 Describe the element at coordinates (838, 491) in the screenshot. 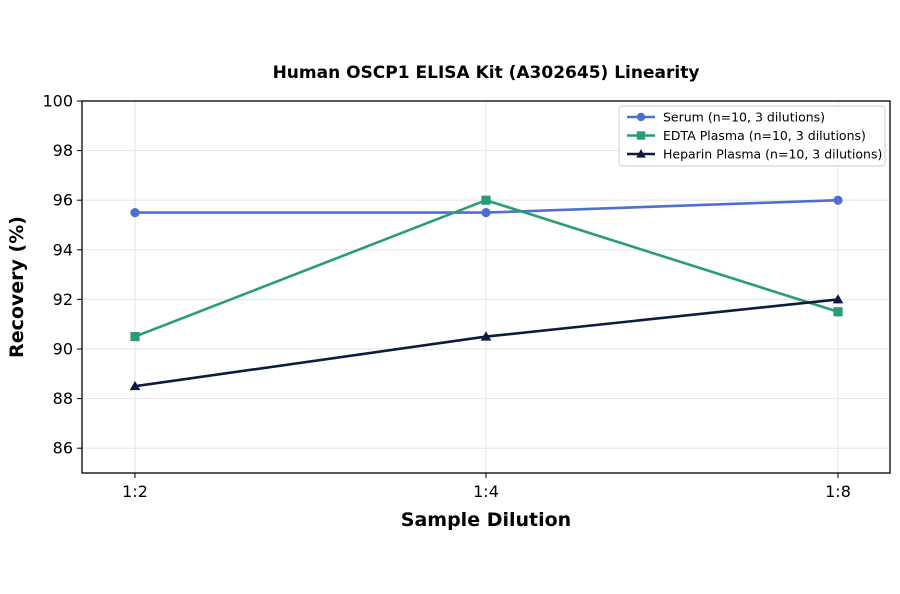

I see `x-tick-label: 1:8` at that location.